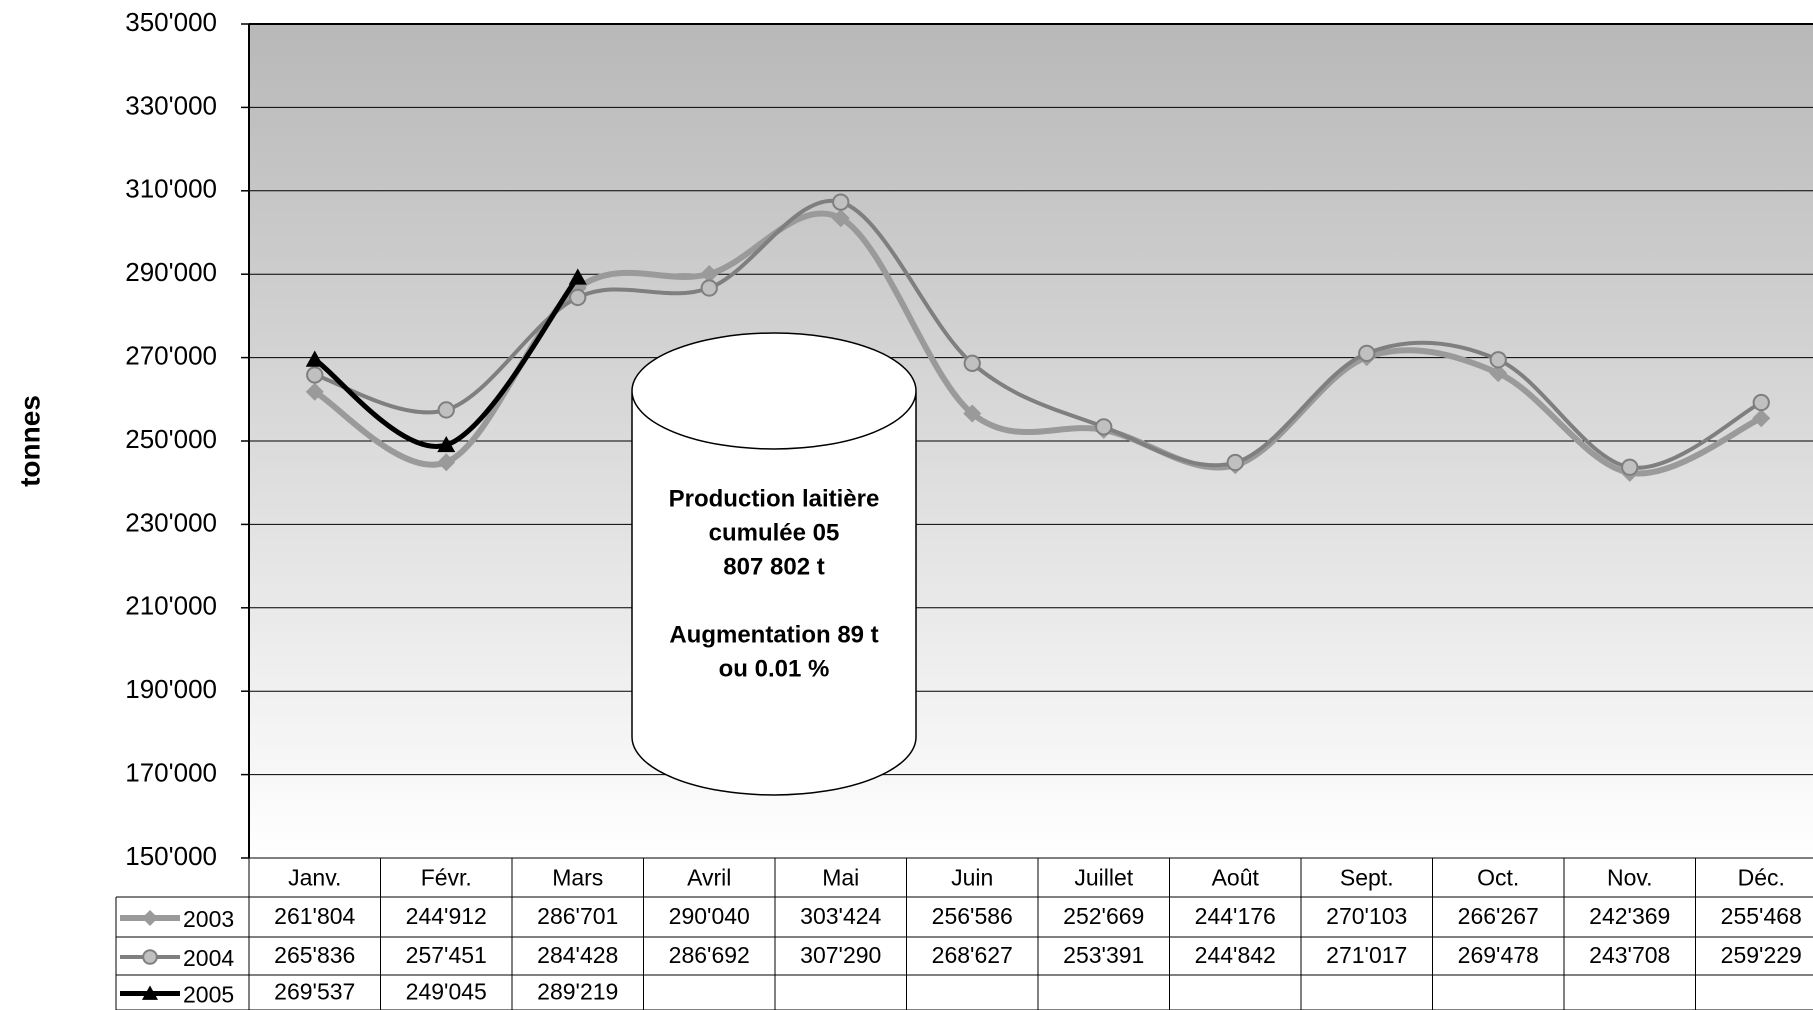 Image resolution: width=1813 pixels, height=1010 pixels. I want to click on table-value: 284'428, so click(577, 955).